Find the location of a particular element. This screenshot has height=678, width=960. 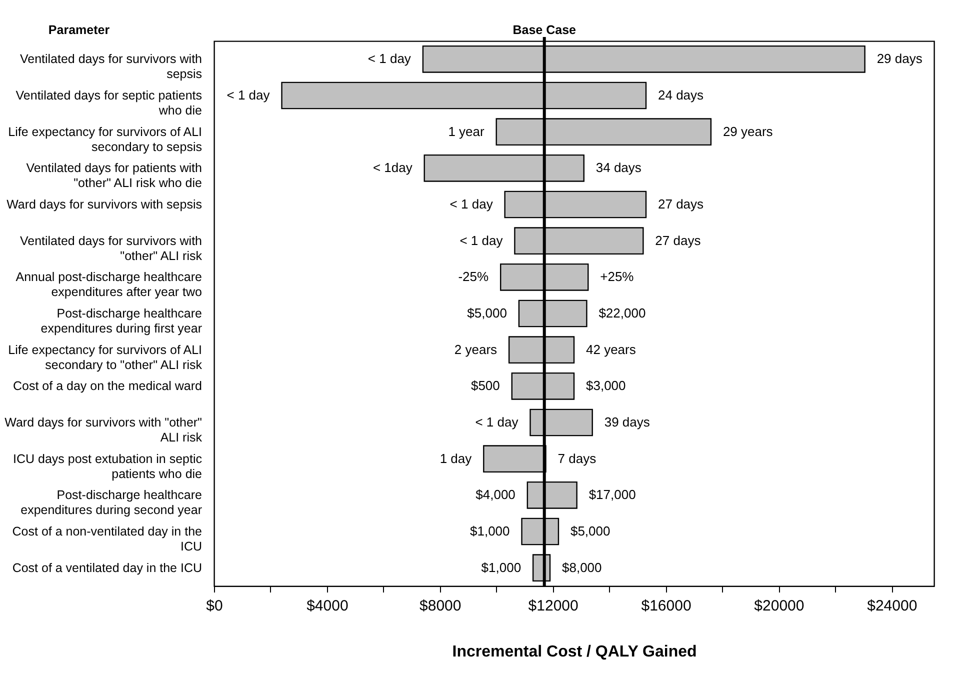

y-tick-label: Ventilated days for survivors with sepsis is located at coordinates (111, 67).